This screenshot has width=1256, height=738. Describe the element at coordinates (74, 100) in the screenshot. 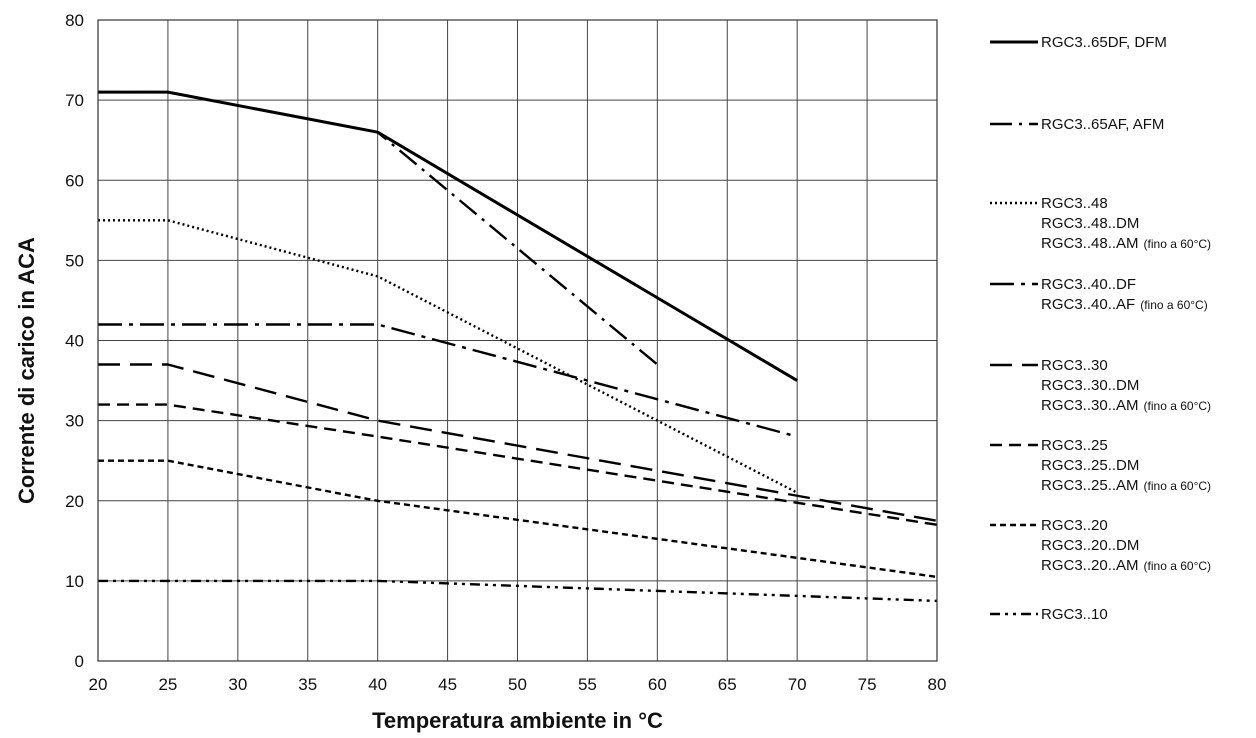

I see `y-tick-label: 70` at that location.